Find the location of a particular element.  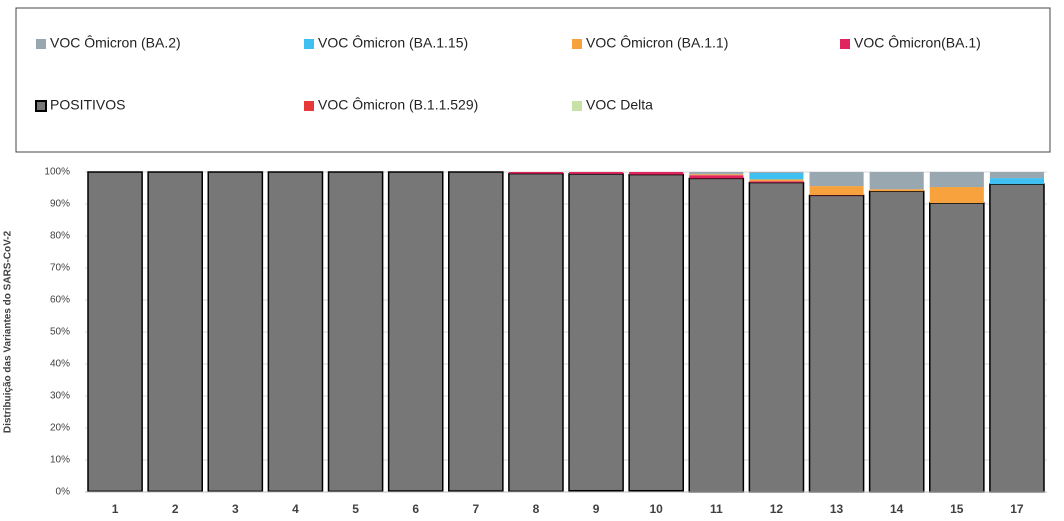

x-tick-label: 8 is located at coordinates (536, 509).